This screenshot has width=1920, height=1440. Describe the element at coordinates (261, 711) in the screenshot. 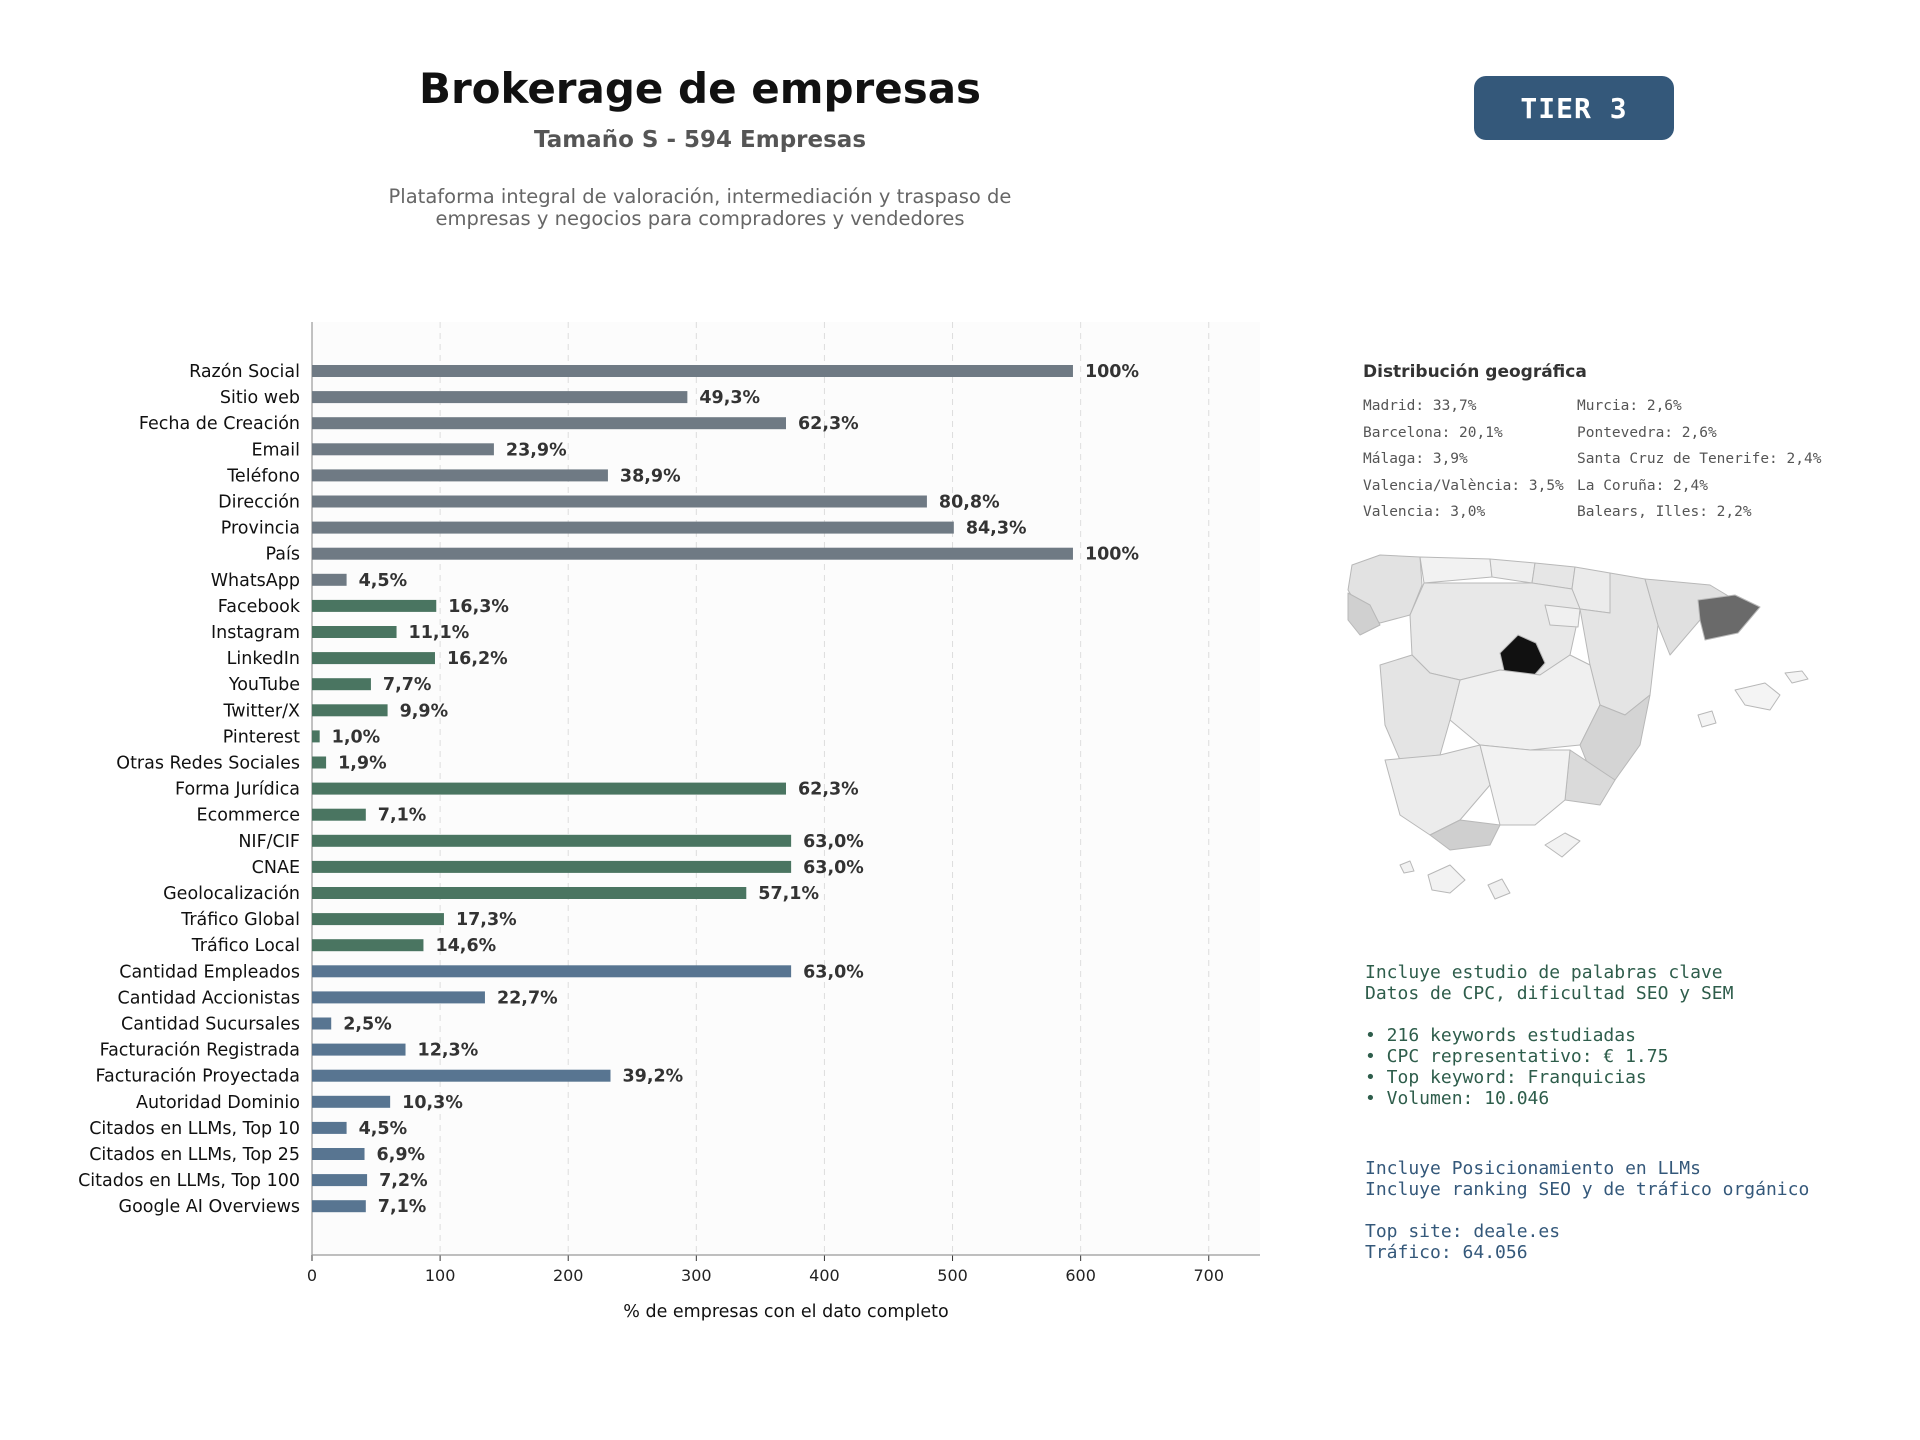

I see `category-label: Twitter/X` at that location.